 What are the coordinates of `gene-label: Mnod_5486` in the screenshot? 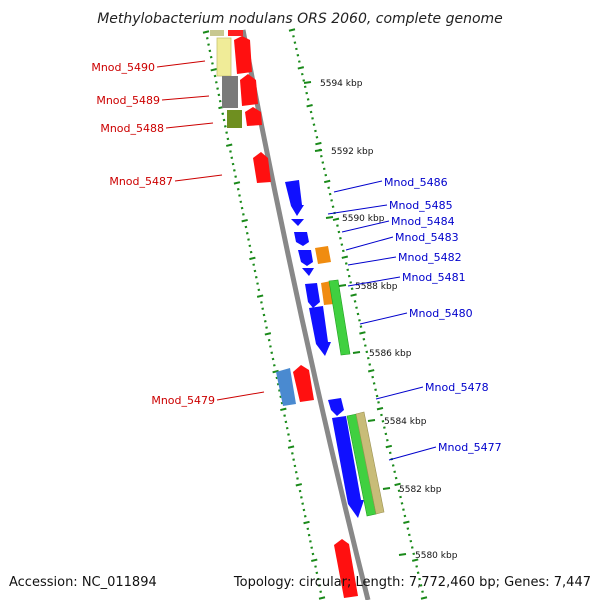 It's located at (416, 182).